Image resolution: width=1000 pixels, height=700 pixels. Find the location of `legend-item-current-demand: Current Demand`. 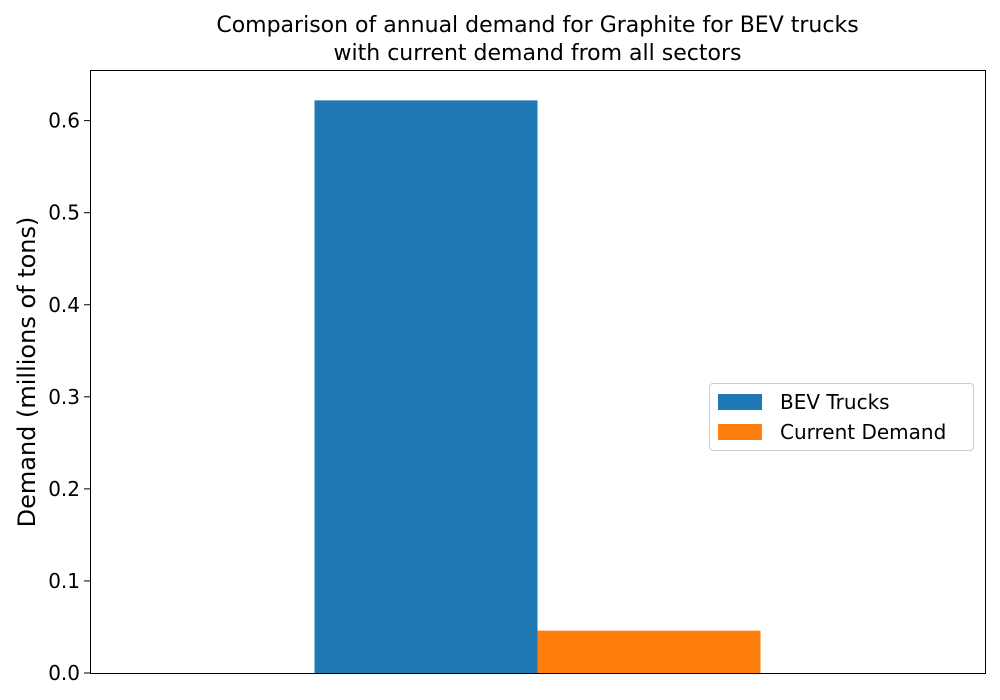

legend-item-current-demand: Current Demand is located at coordinates (832, 432).